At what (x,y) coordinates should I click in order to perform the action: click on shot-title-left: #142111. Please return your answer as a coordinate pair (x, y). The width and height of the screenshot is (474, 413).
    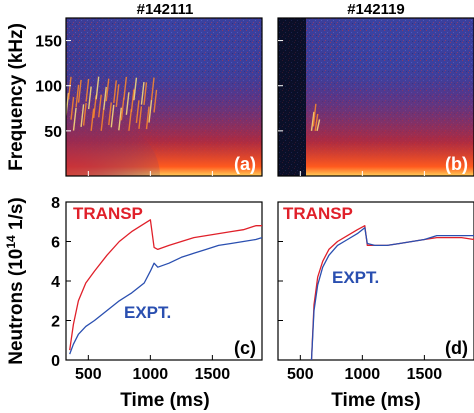
    Looking at the image, I should click on (165, 9).